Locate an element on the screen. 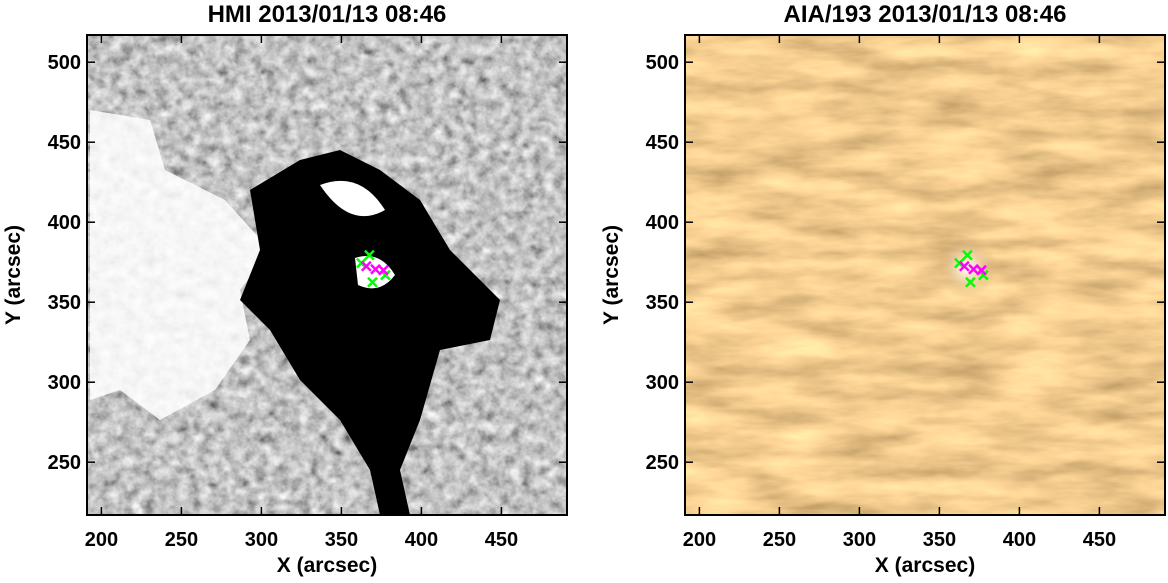 The height and width of the screenshot is (583, 1168). chart-title: AIA/193 2013/01/13 08:46 is located at coordinates (925, 14).